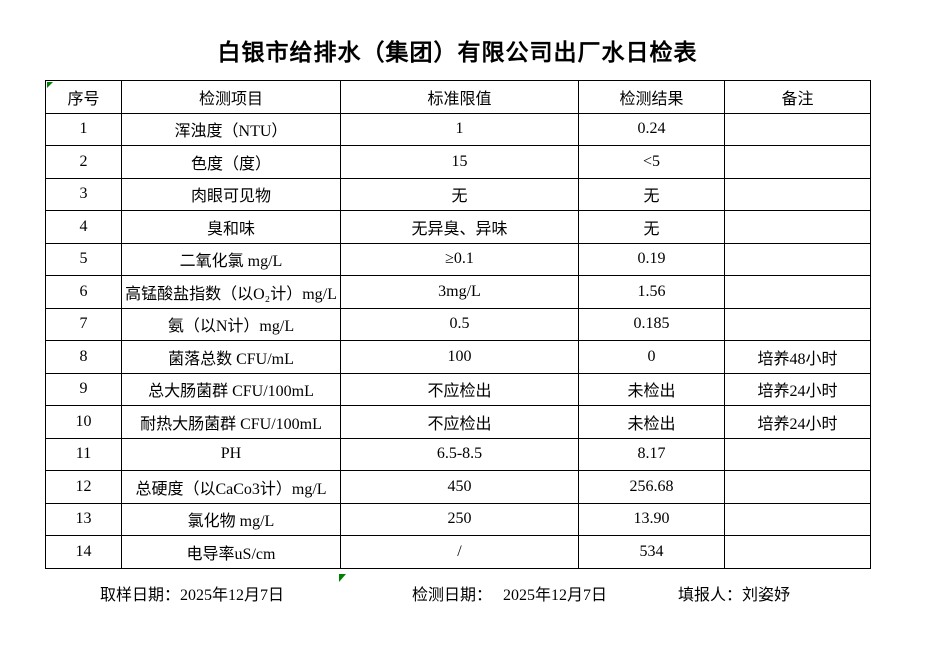  I want to click on cell-result: 13.90, so click(651, 519).